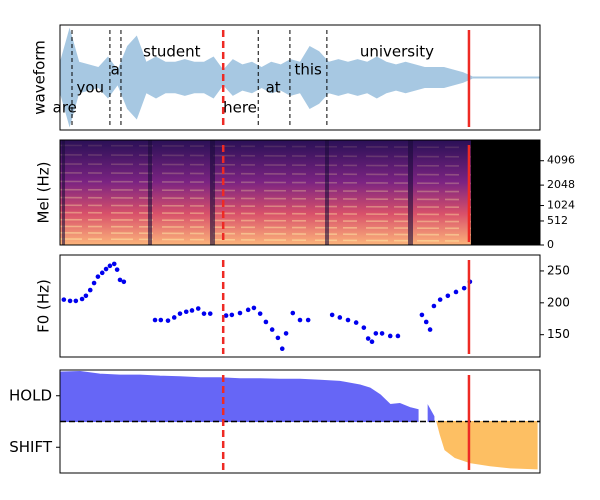  Describe the element at coordinates (171, 52) in the screenshot. I see `word-label: student` at that location.